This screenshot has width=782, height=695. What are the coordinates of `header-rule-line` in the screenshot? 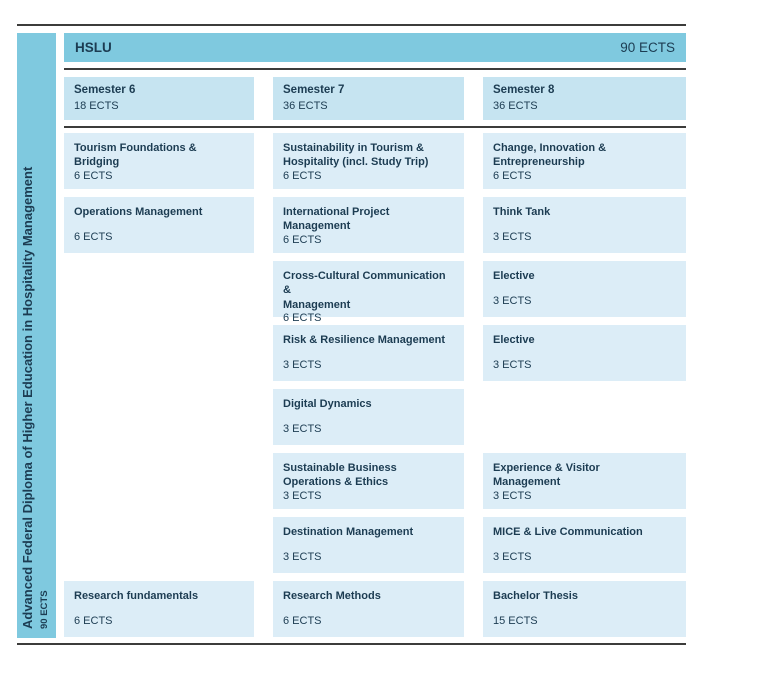 It's located at (375, 69).